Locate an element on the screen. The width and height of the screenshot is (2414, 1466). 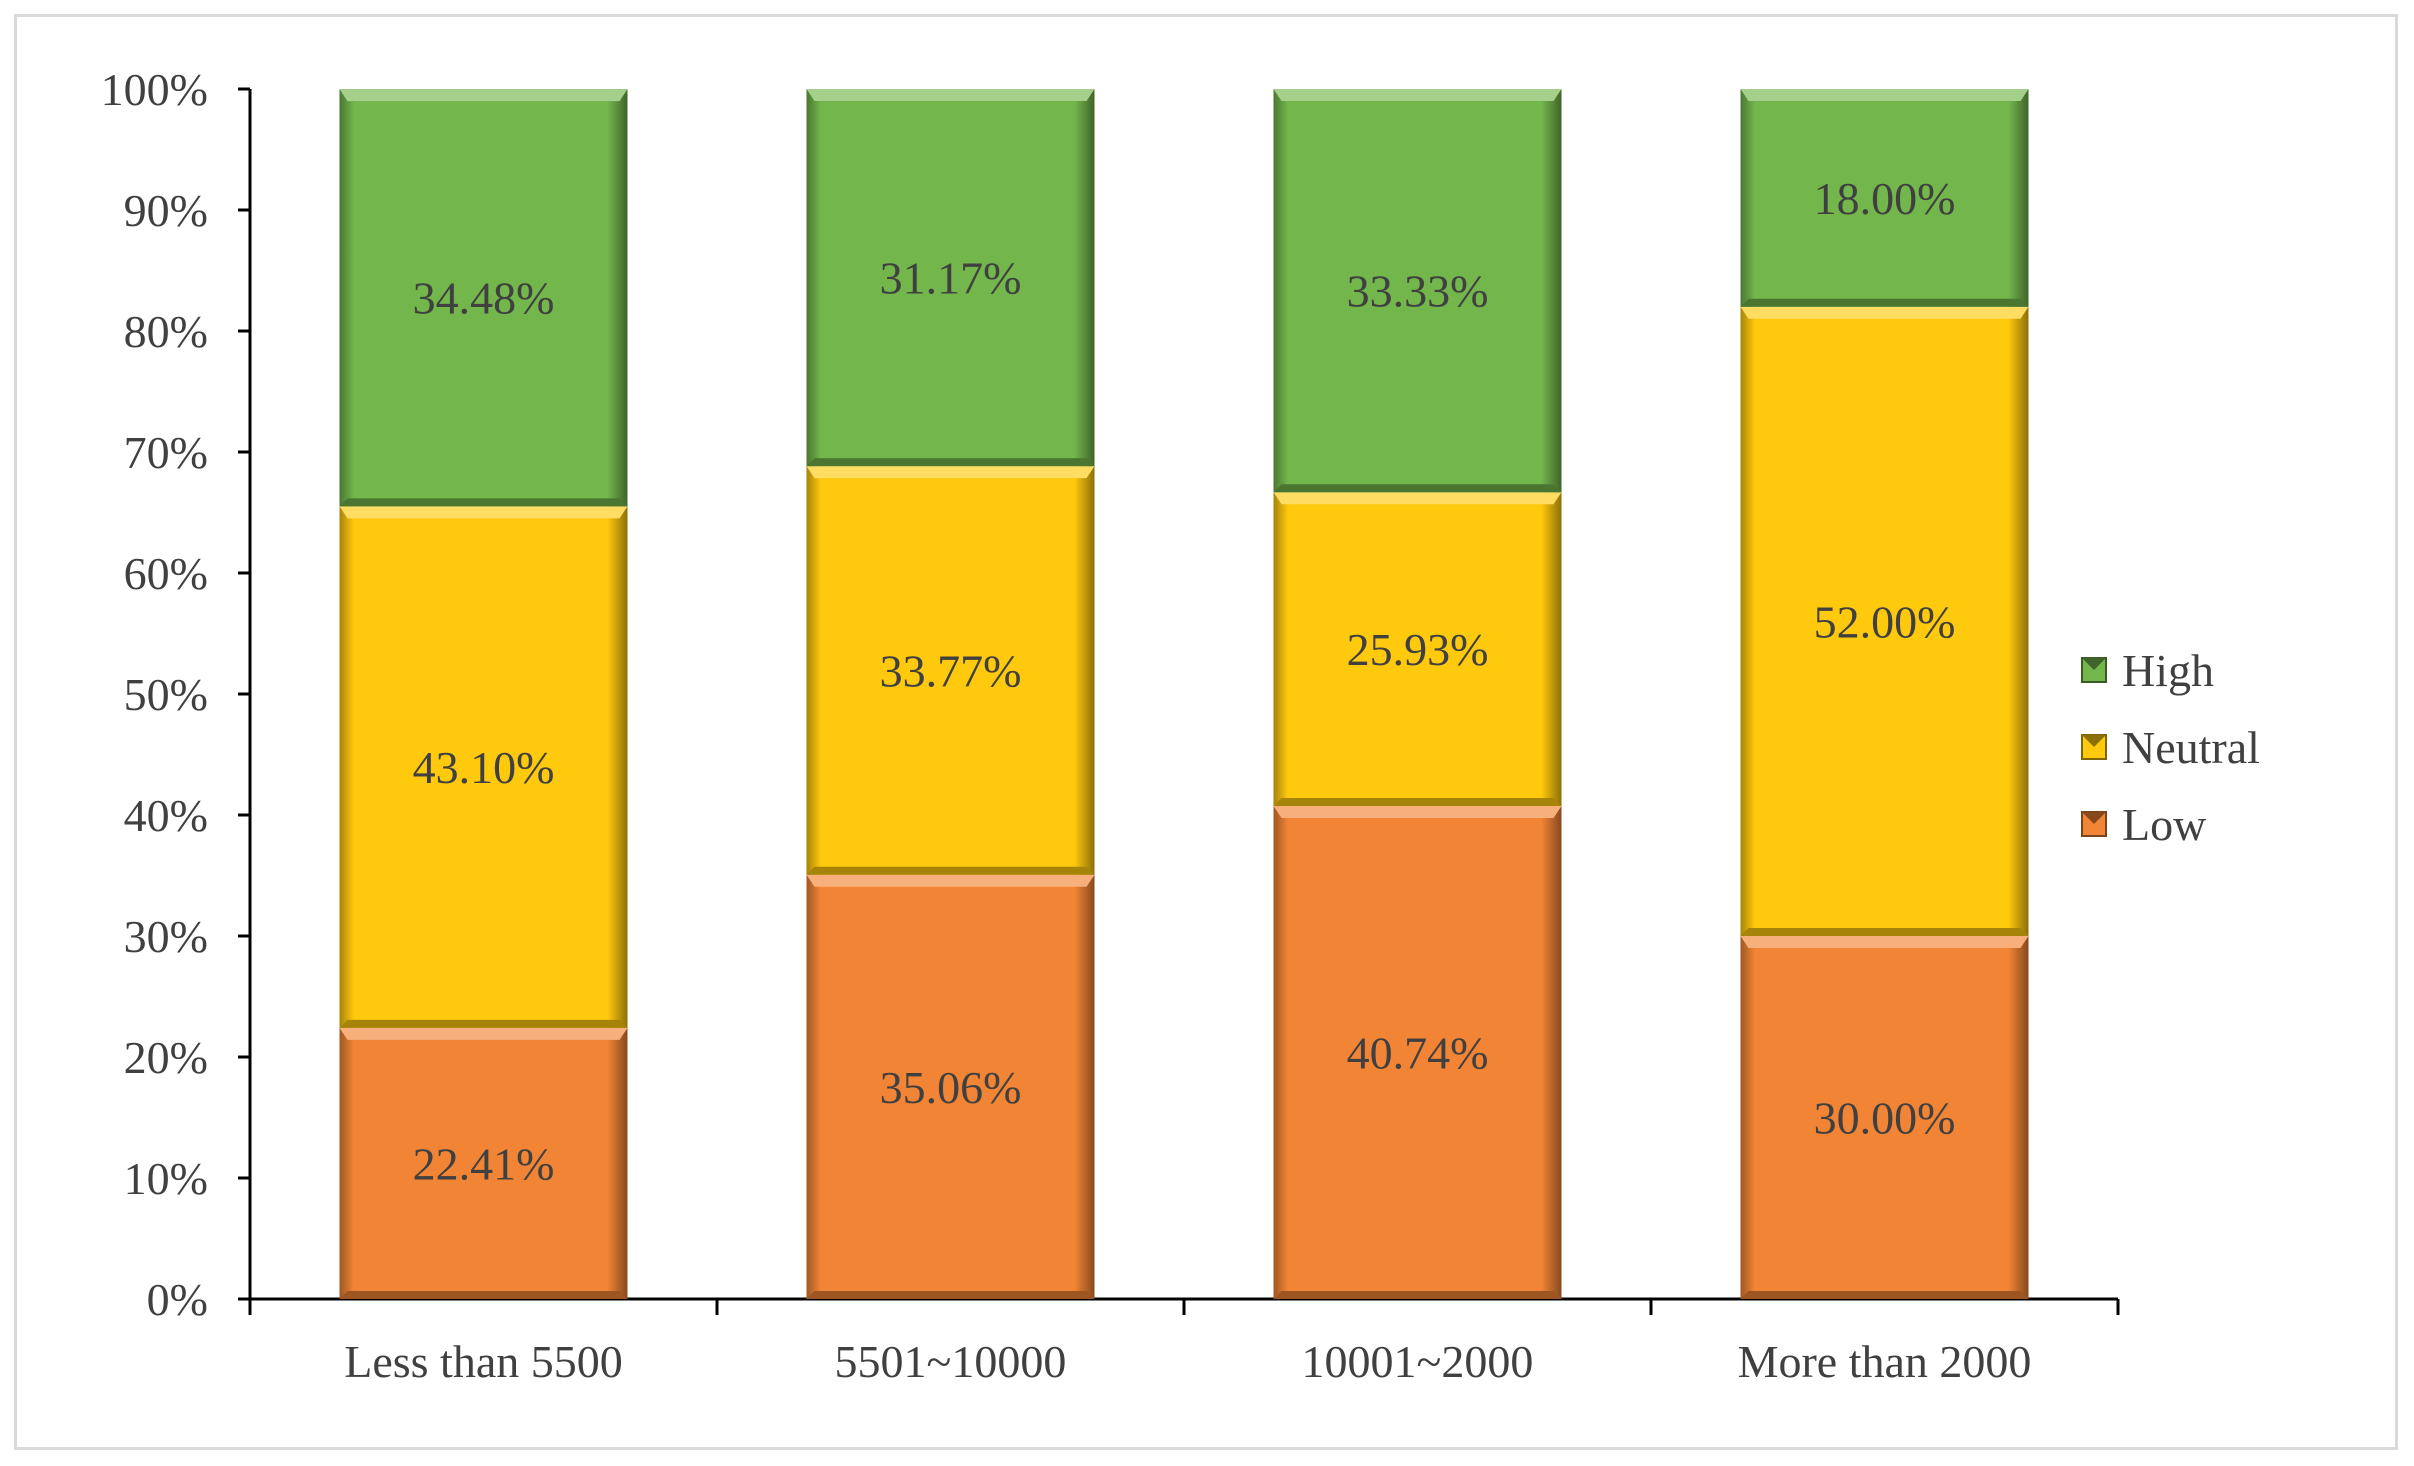
data-label: 25.93% is located at coordinates (1418, 649).